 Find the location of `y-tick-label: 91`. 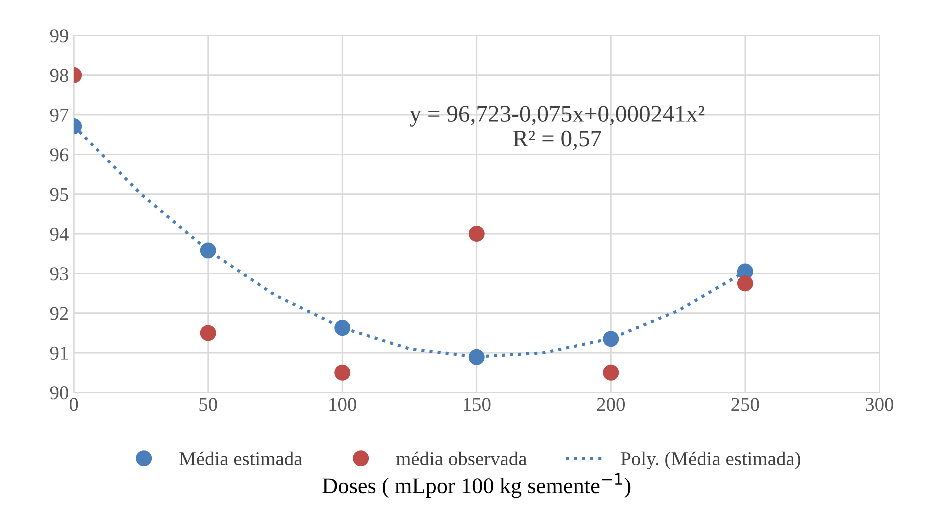

y-tick-label: 91 is located at coordinates (59, 353).